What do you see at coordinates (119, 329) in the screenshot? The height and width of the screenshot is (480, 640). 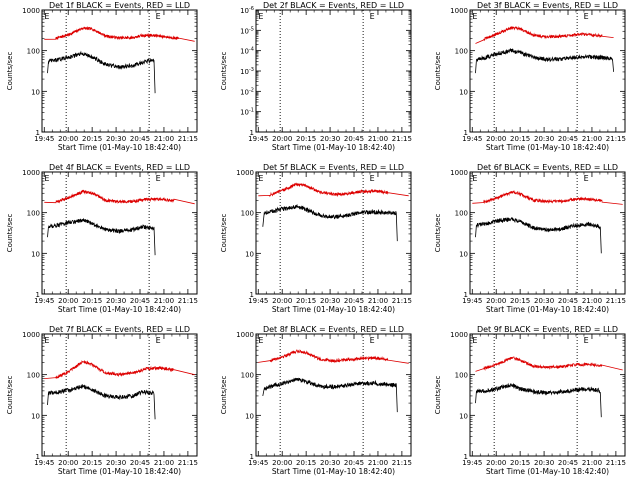 I see `panel-title: Det 7f BLACK = Events, RED = LLD` at bounding box center [119, 329].